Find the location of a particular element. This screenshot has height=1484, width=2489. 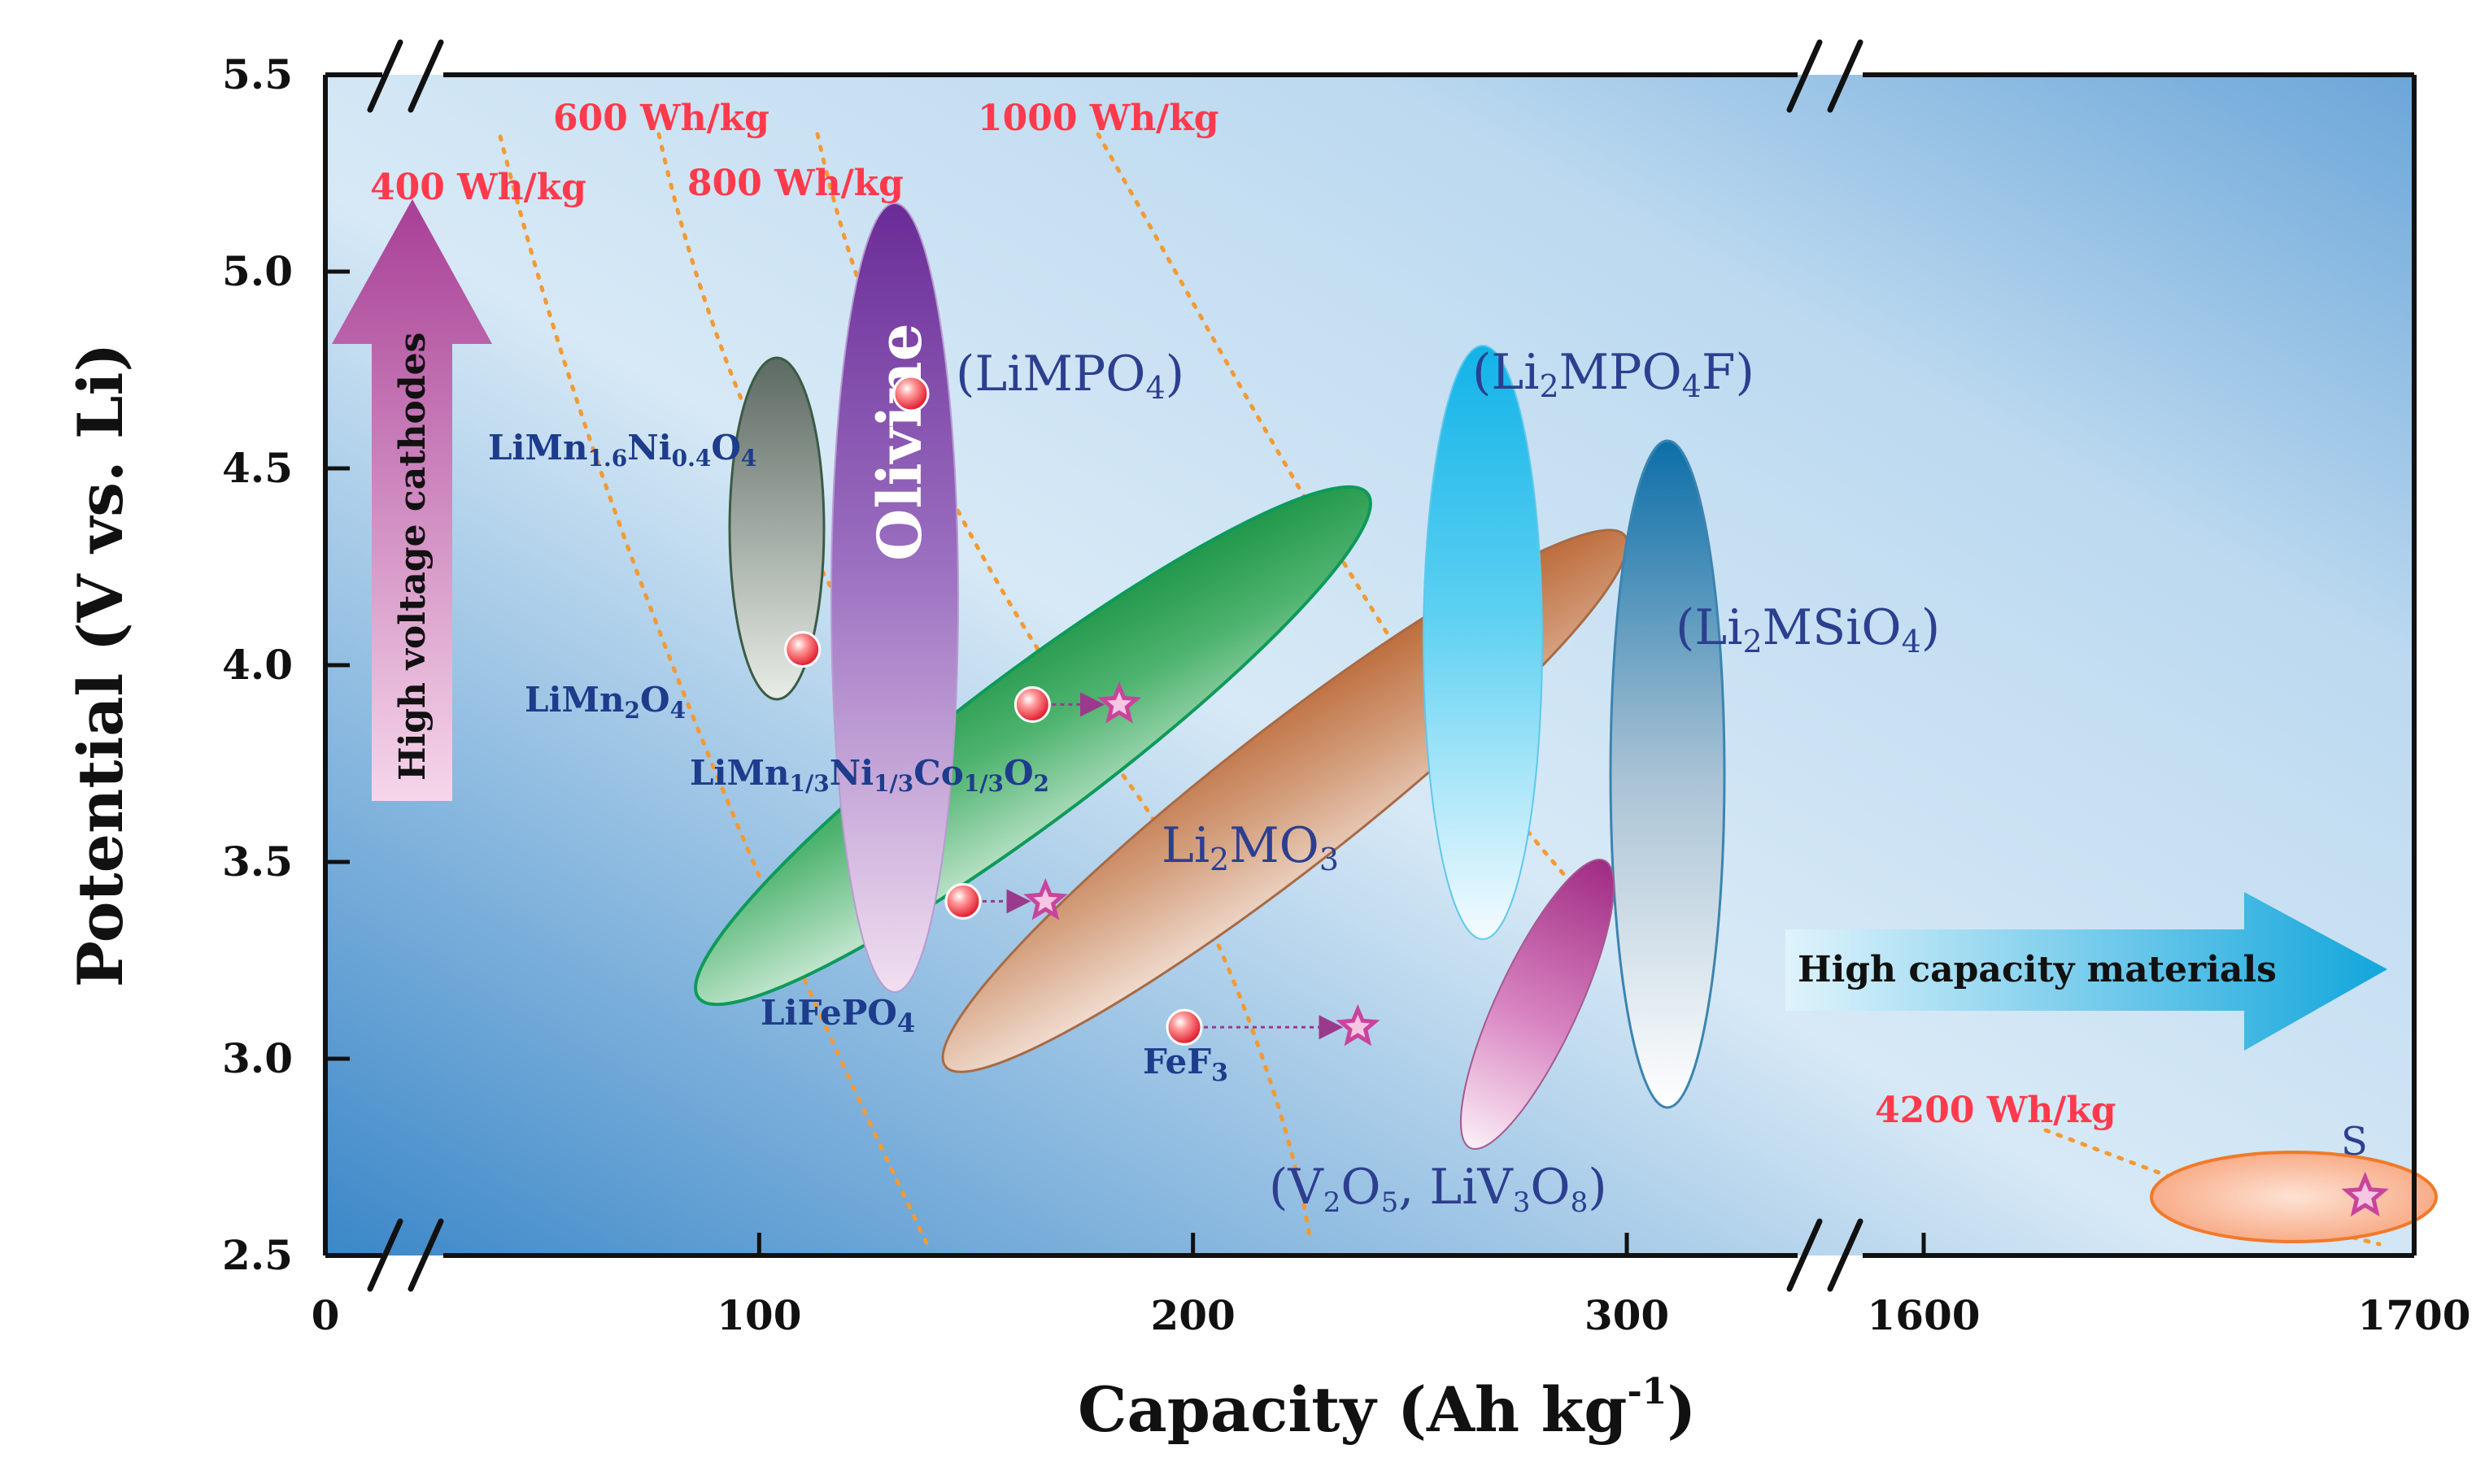

vanadium-oxide-label: (V2O5, LiV3O8) is located at coordinates (1438, 1189).